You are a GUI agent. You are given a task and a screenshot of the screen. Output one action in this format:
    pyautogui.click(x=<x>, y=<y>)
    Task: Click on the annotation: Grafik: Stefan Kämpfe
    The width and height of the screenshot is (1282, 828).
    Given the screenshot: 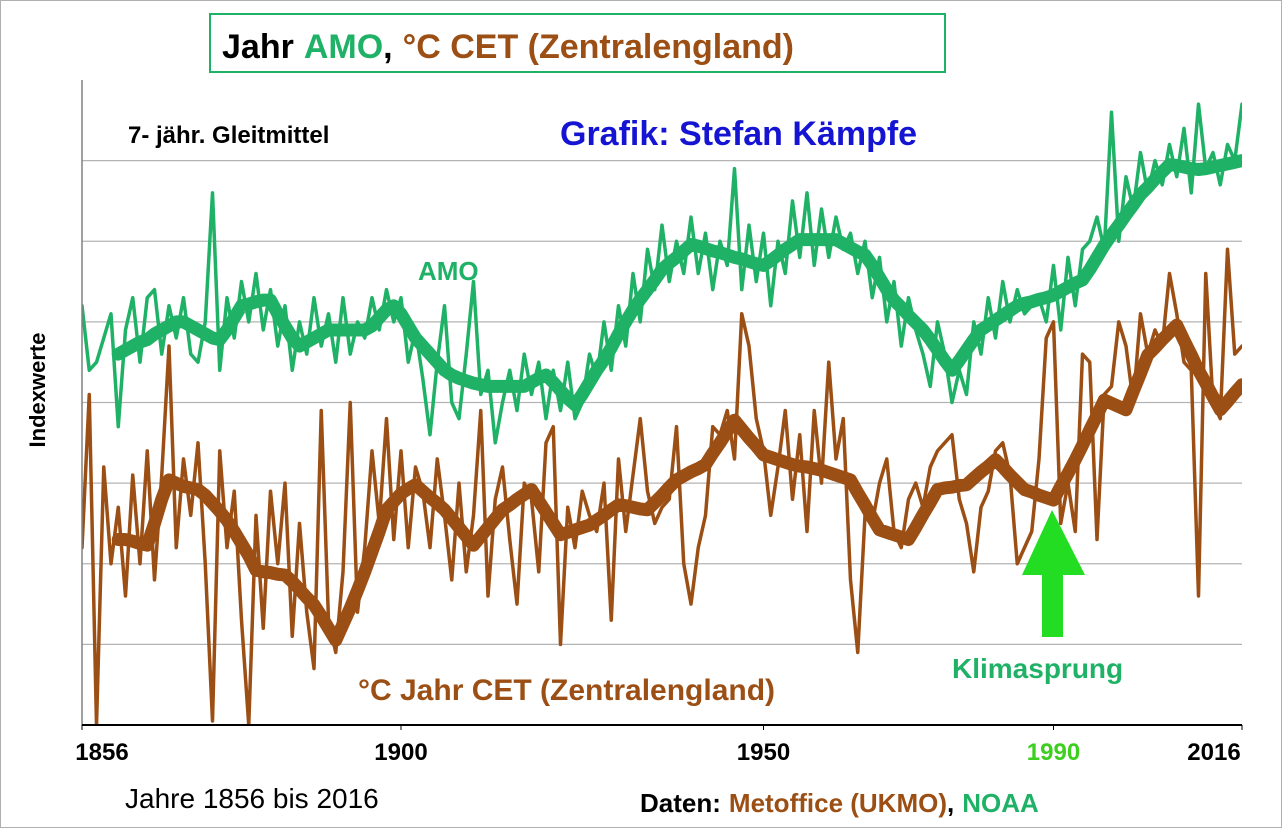 What is the action you would take?
    pyautogui.click(x=738, y=134)
    